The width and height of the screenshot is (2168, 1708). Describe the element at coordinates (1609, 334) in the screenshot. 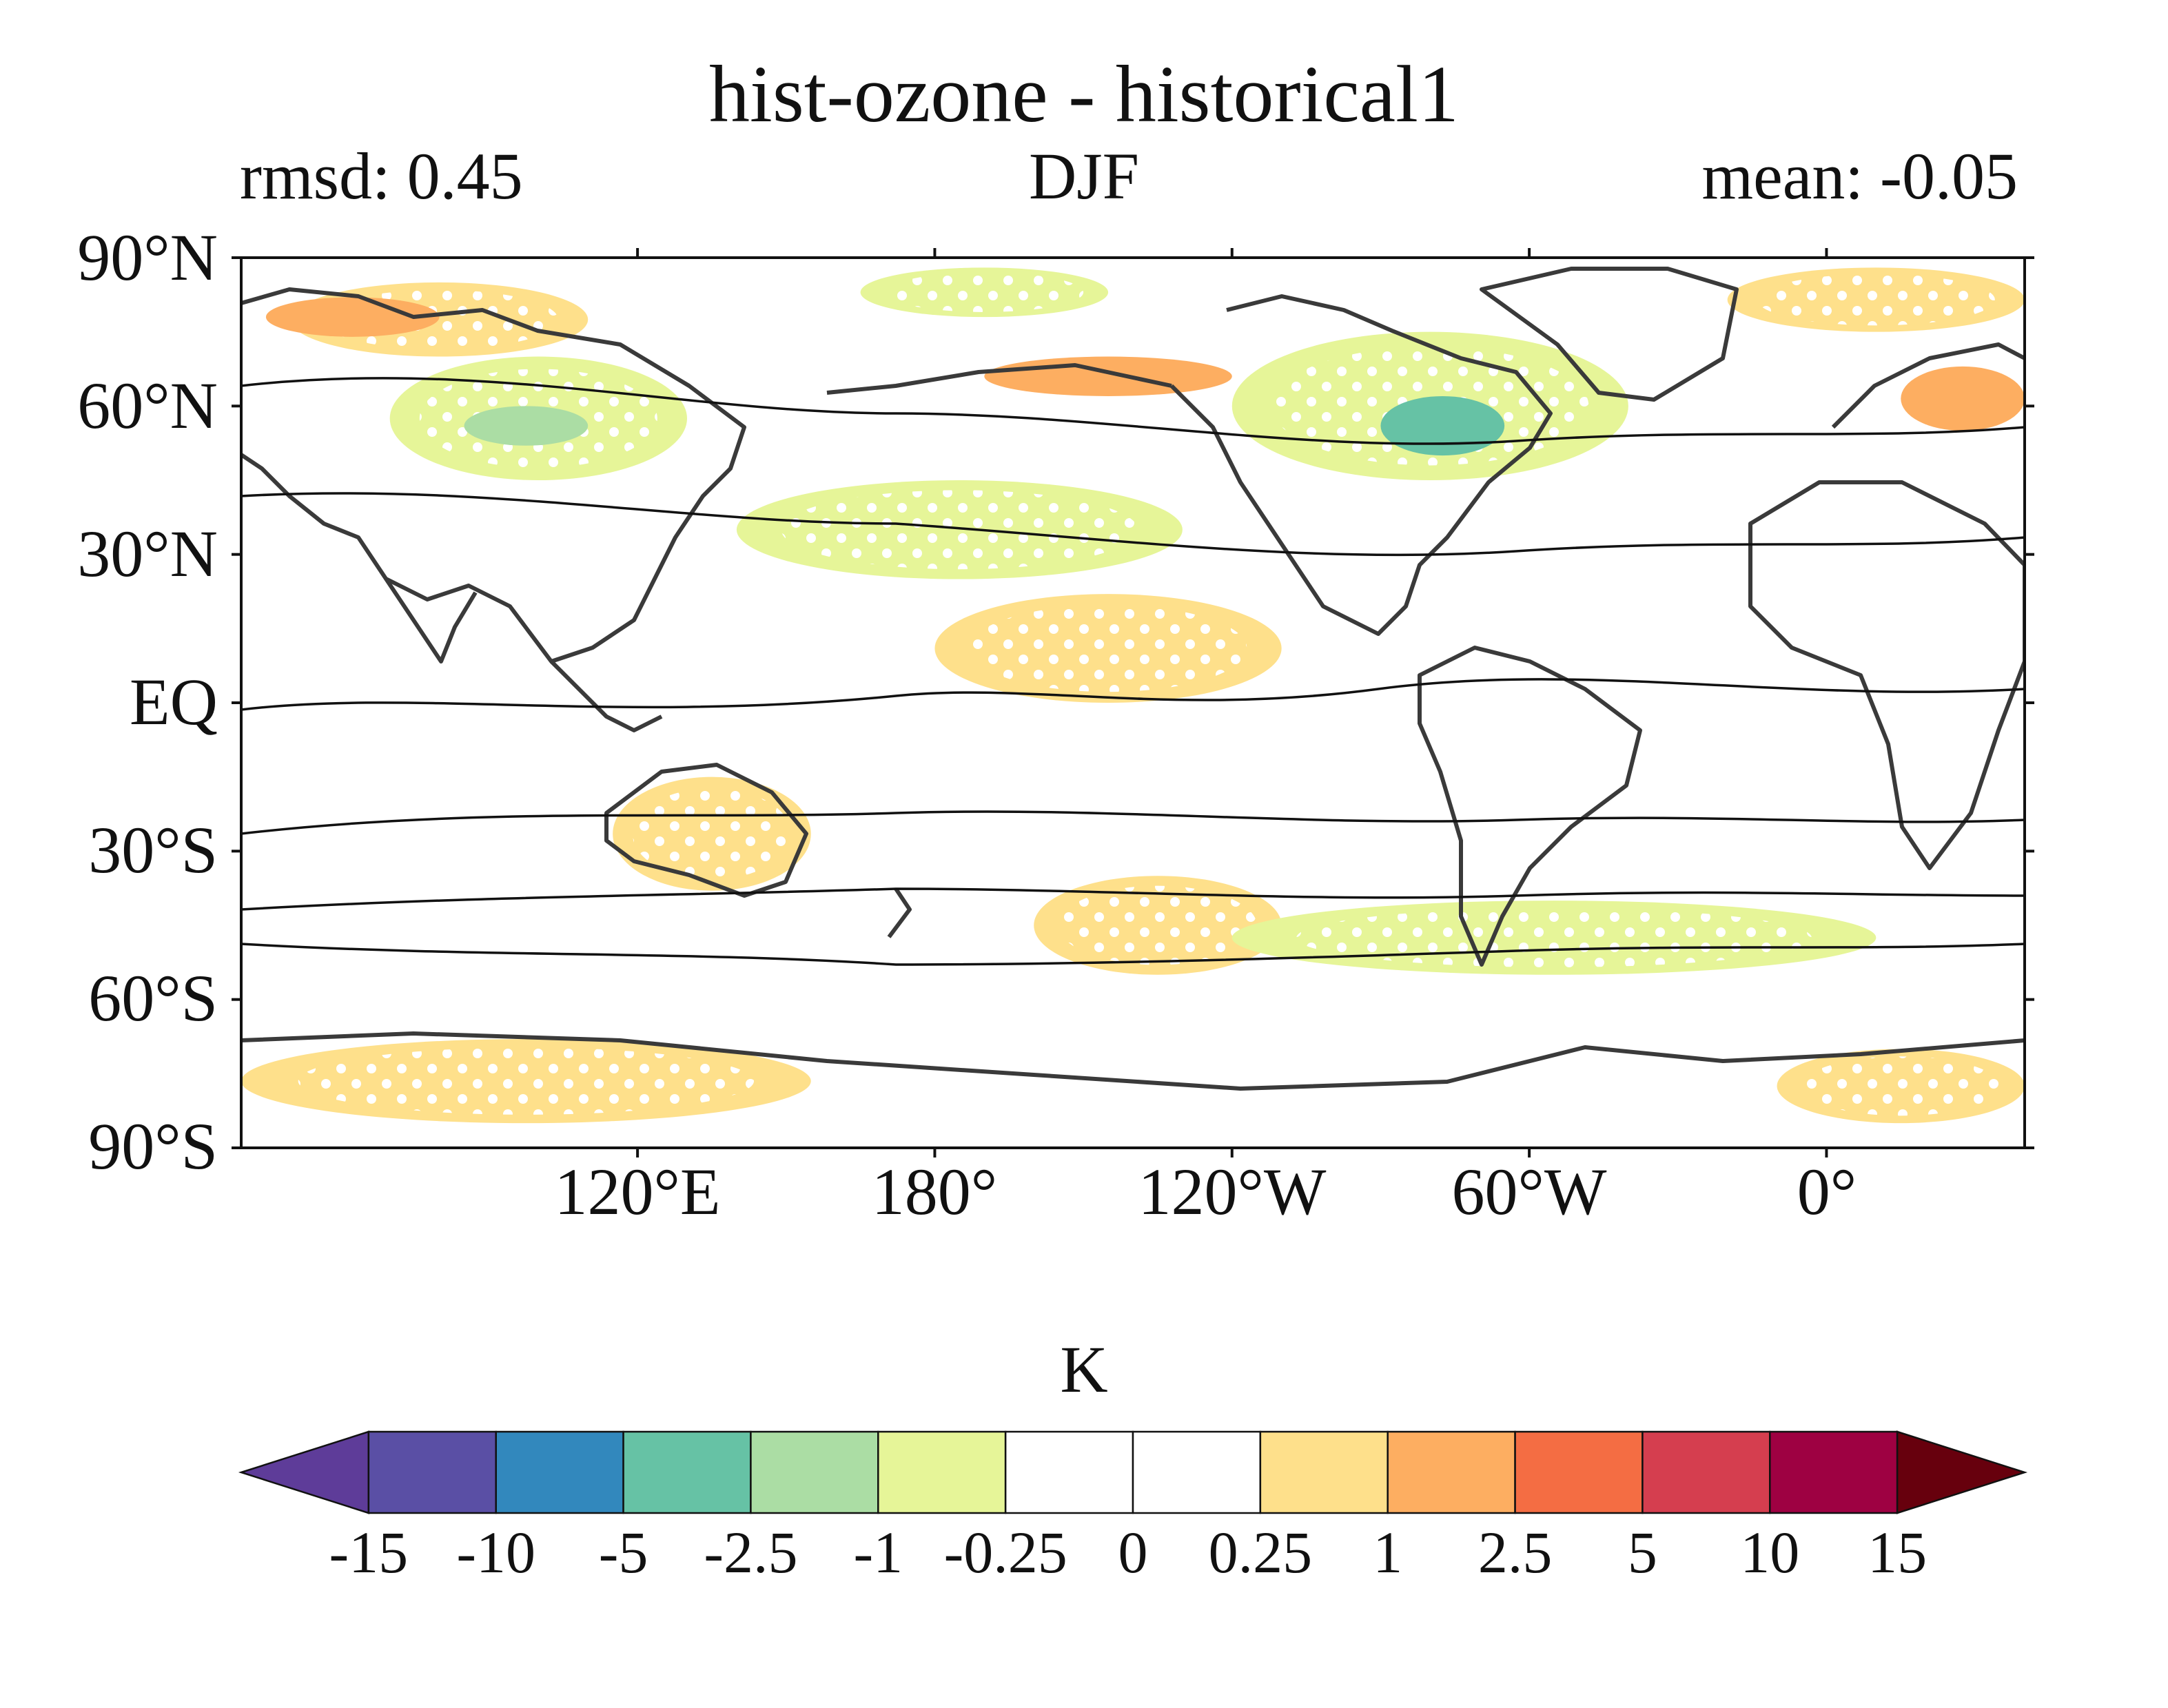

I see `greenland-coastline` at that location.